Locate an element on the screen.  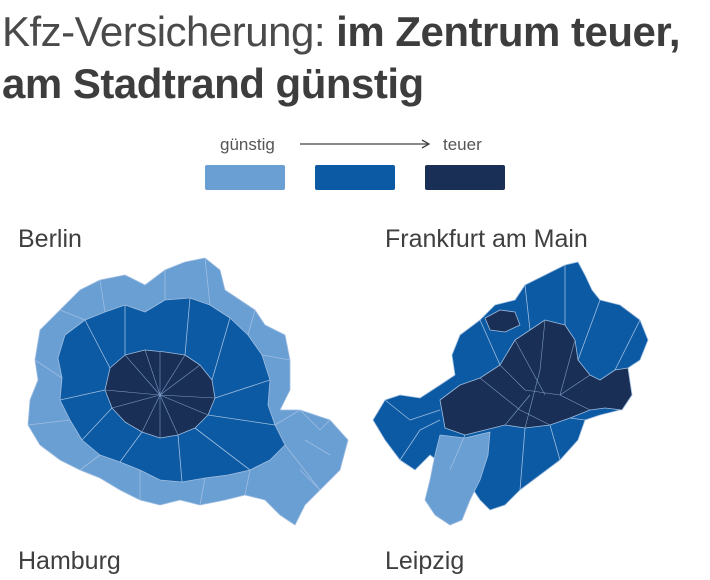
city-label-frankfurt: Frankfurt am Main is located at coordinates (486, 239).